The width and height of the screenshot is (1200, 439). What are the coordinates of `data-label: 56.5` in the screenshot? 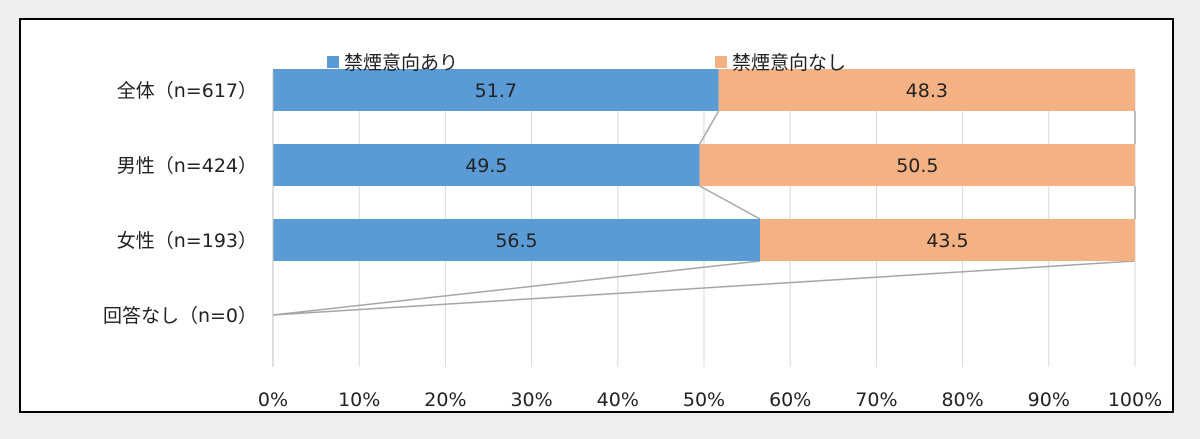 It's located at (516, 241).